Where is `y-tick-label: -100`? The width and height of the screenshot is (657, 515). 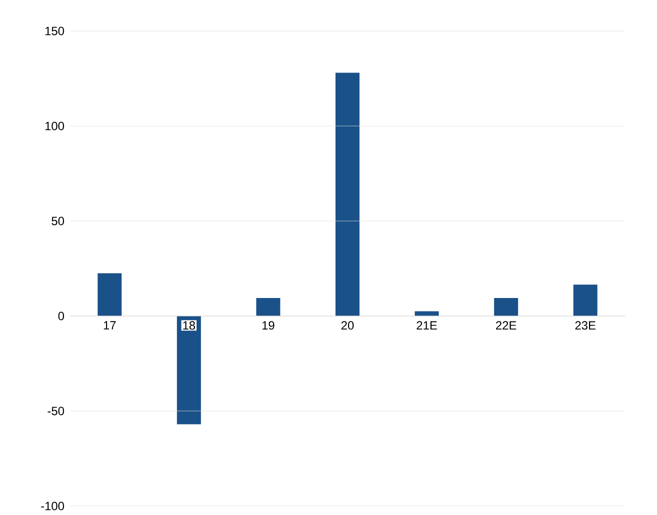 y-tick-label: -100 is located at coordinates (52, 506).